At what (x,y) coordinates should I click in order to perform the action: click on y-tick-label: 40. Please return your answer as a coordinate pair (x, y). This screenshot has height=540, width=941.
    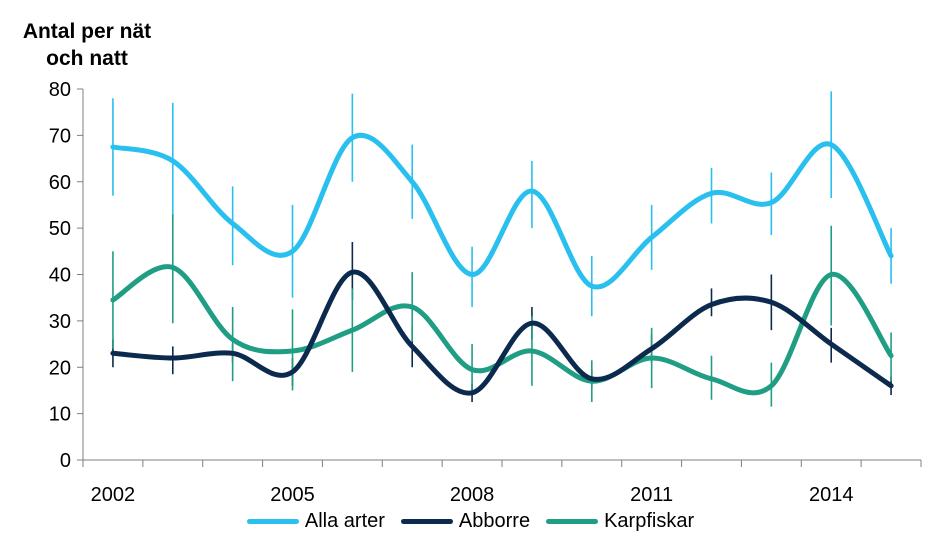
    Looking at the image, I should click on (60, 276).